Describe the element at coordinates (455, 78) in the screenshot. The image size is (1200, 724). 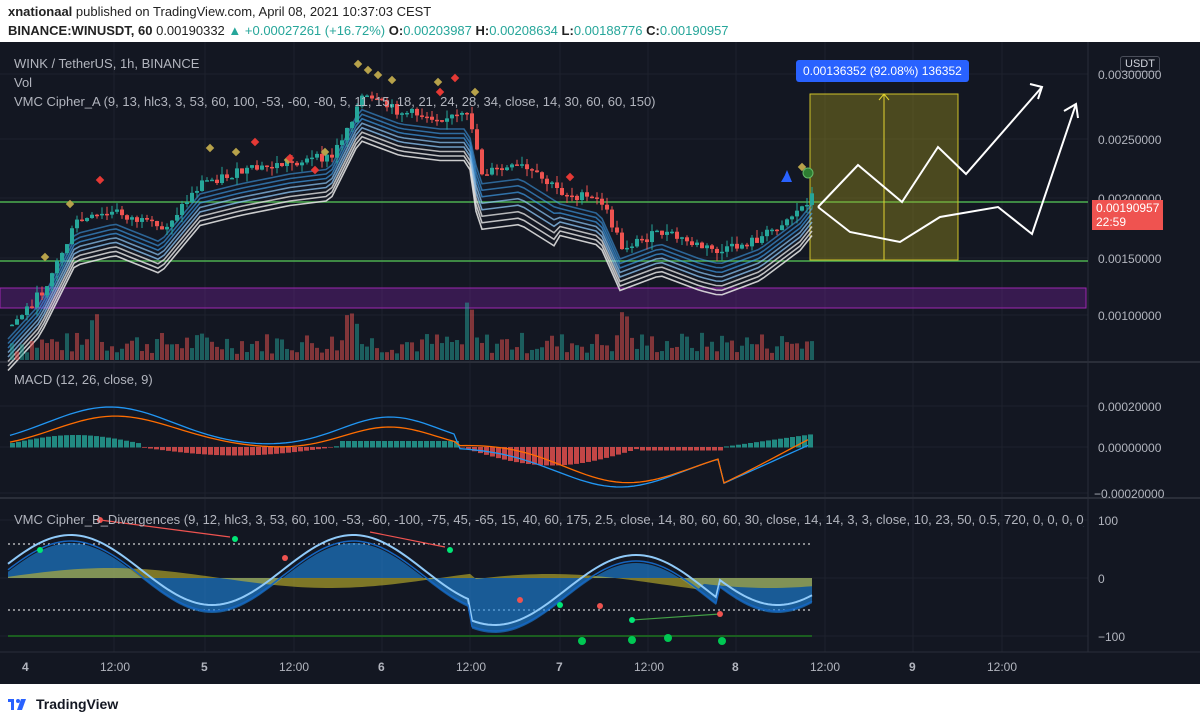
I see `red-diamond-icon` at that location.